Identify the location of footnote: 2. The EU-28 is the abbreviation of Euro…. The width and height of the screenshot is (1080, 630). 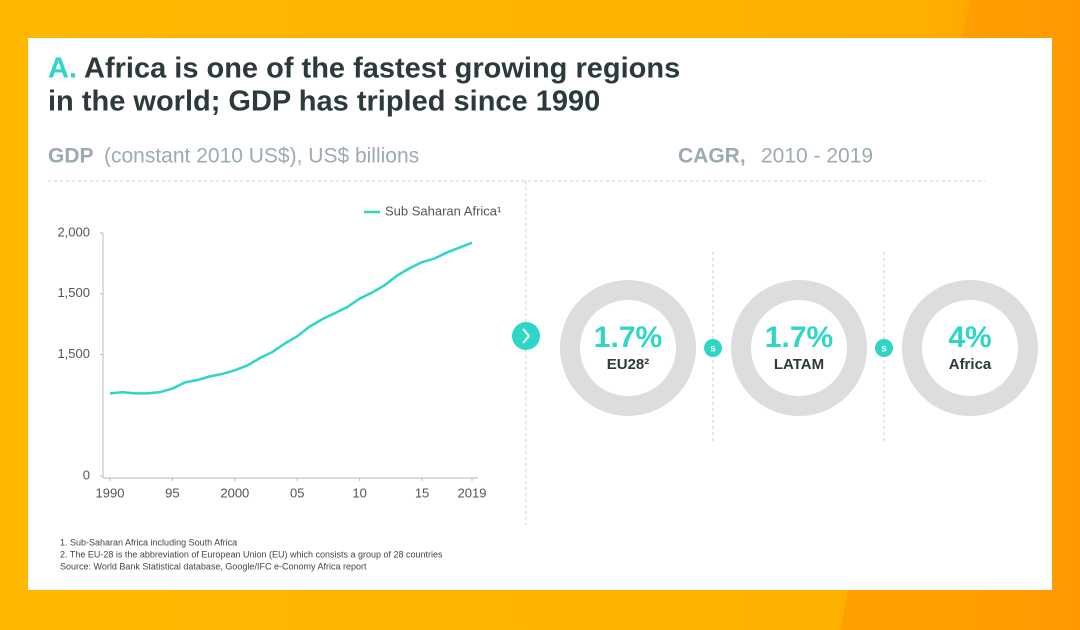
(251, 554).